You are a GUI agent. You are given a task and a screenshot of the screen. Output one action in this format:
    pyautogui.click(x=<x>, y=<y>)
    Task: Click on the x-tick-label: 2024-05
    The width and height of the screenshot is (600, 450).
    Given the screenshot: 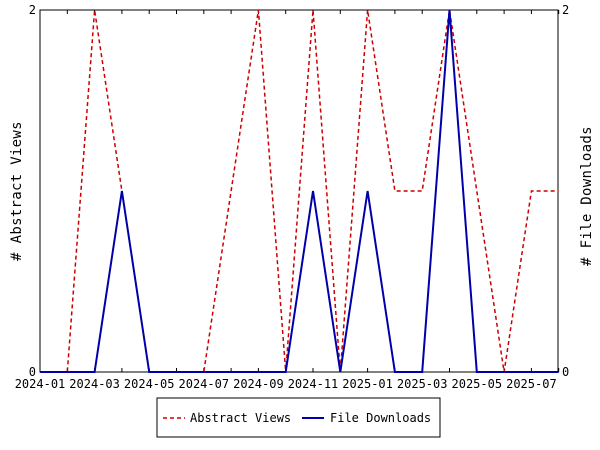 What is the action you would take?
    pyautogui.click(x=149, y=384)
    